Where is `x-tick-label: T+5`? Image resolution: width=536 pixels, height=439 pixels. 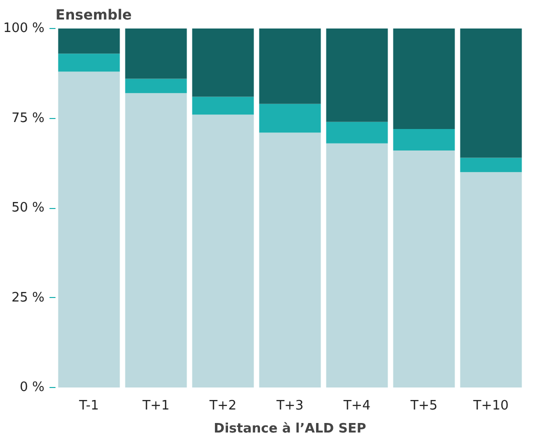 x-tick-label: T+5 is located at coordinates (423, 406).